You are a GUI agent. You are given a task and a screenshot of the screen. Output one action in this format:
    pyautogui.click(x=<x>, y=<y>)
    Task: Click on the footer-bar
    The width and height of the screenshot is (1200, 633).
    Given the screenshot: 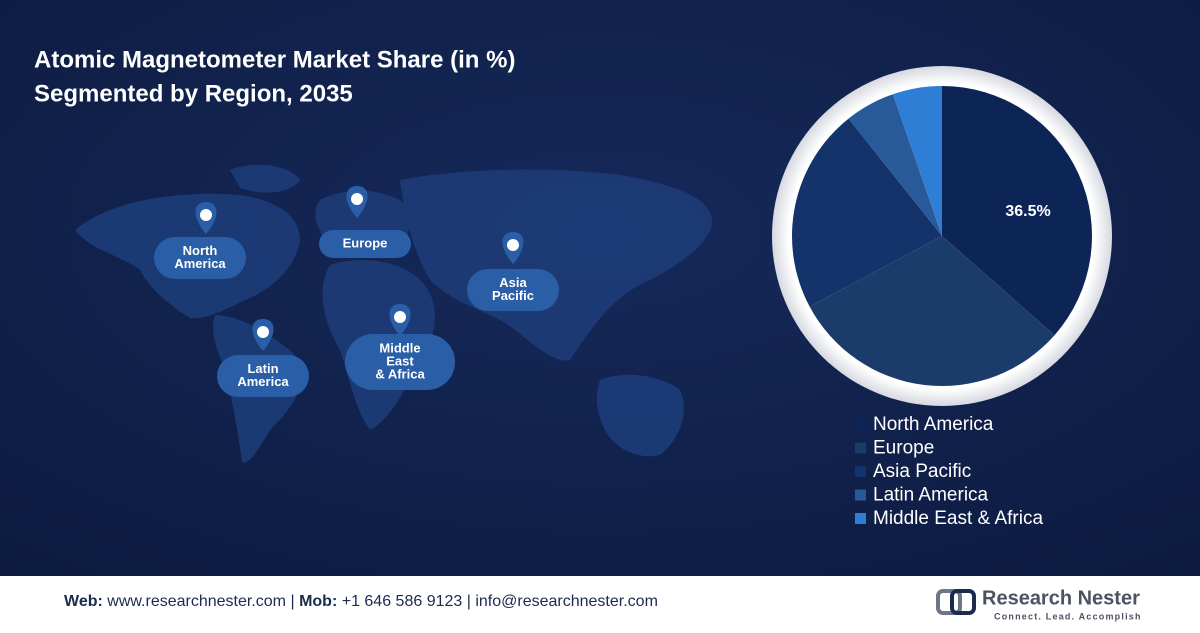 What is the action you would take?
    pyautogui.click(x=600, y=602)
    